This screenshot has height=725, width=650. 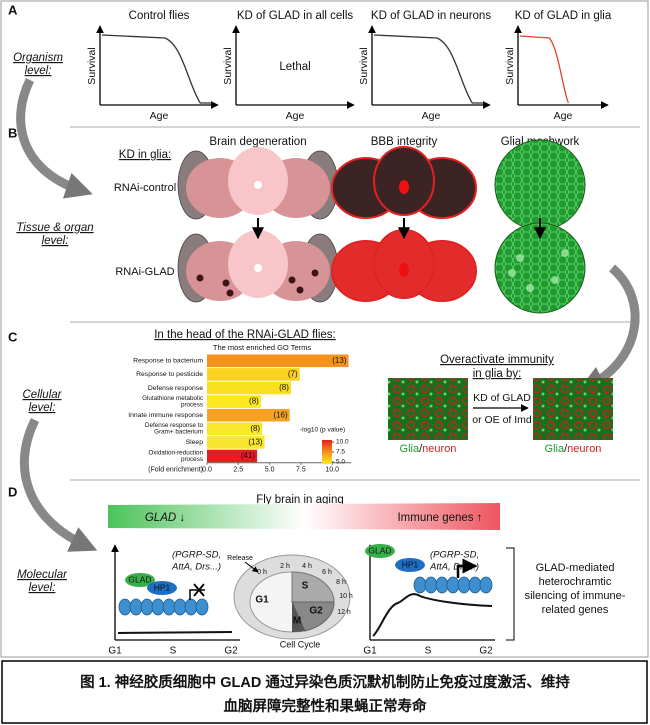 I want to click on panel-label: D, so click(x=12, y=491).